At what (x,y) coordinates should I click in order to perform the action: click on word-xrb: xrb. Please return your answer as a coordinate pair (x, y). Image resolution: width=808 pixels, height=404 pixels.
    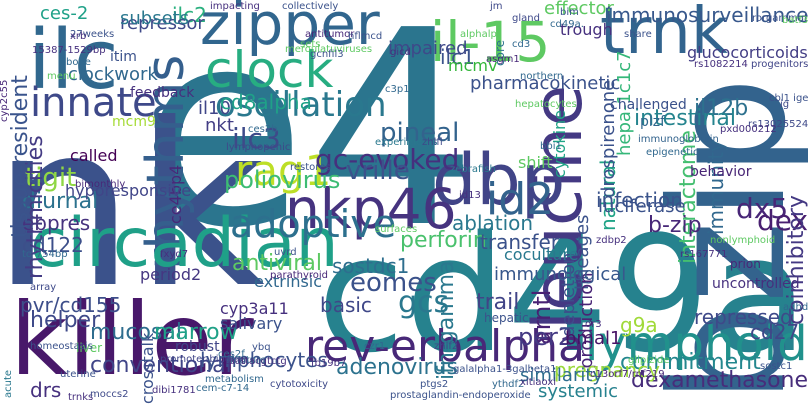
    Looking at the image, I should click on (78, 36).